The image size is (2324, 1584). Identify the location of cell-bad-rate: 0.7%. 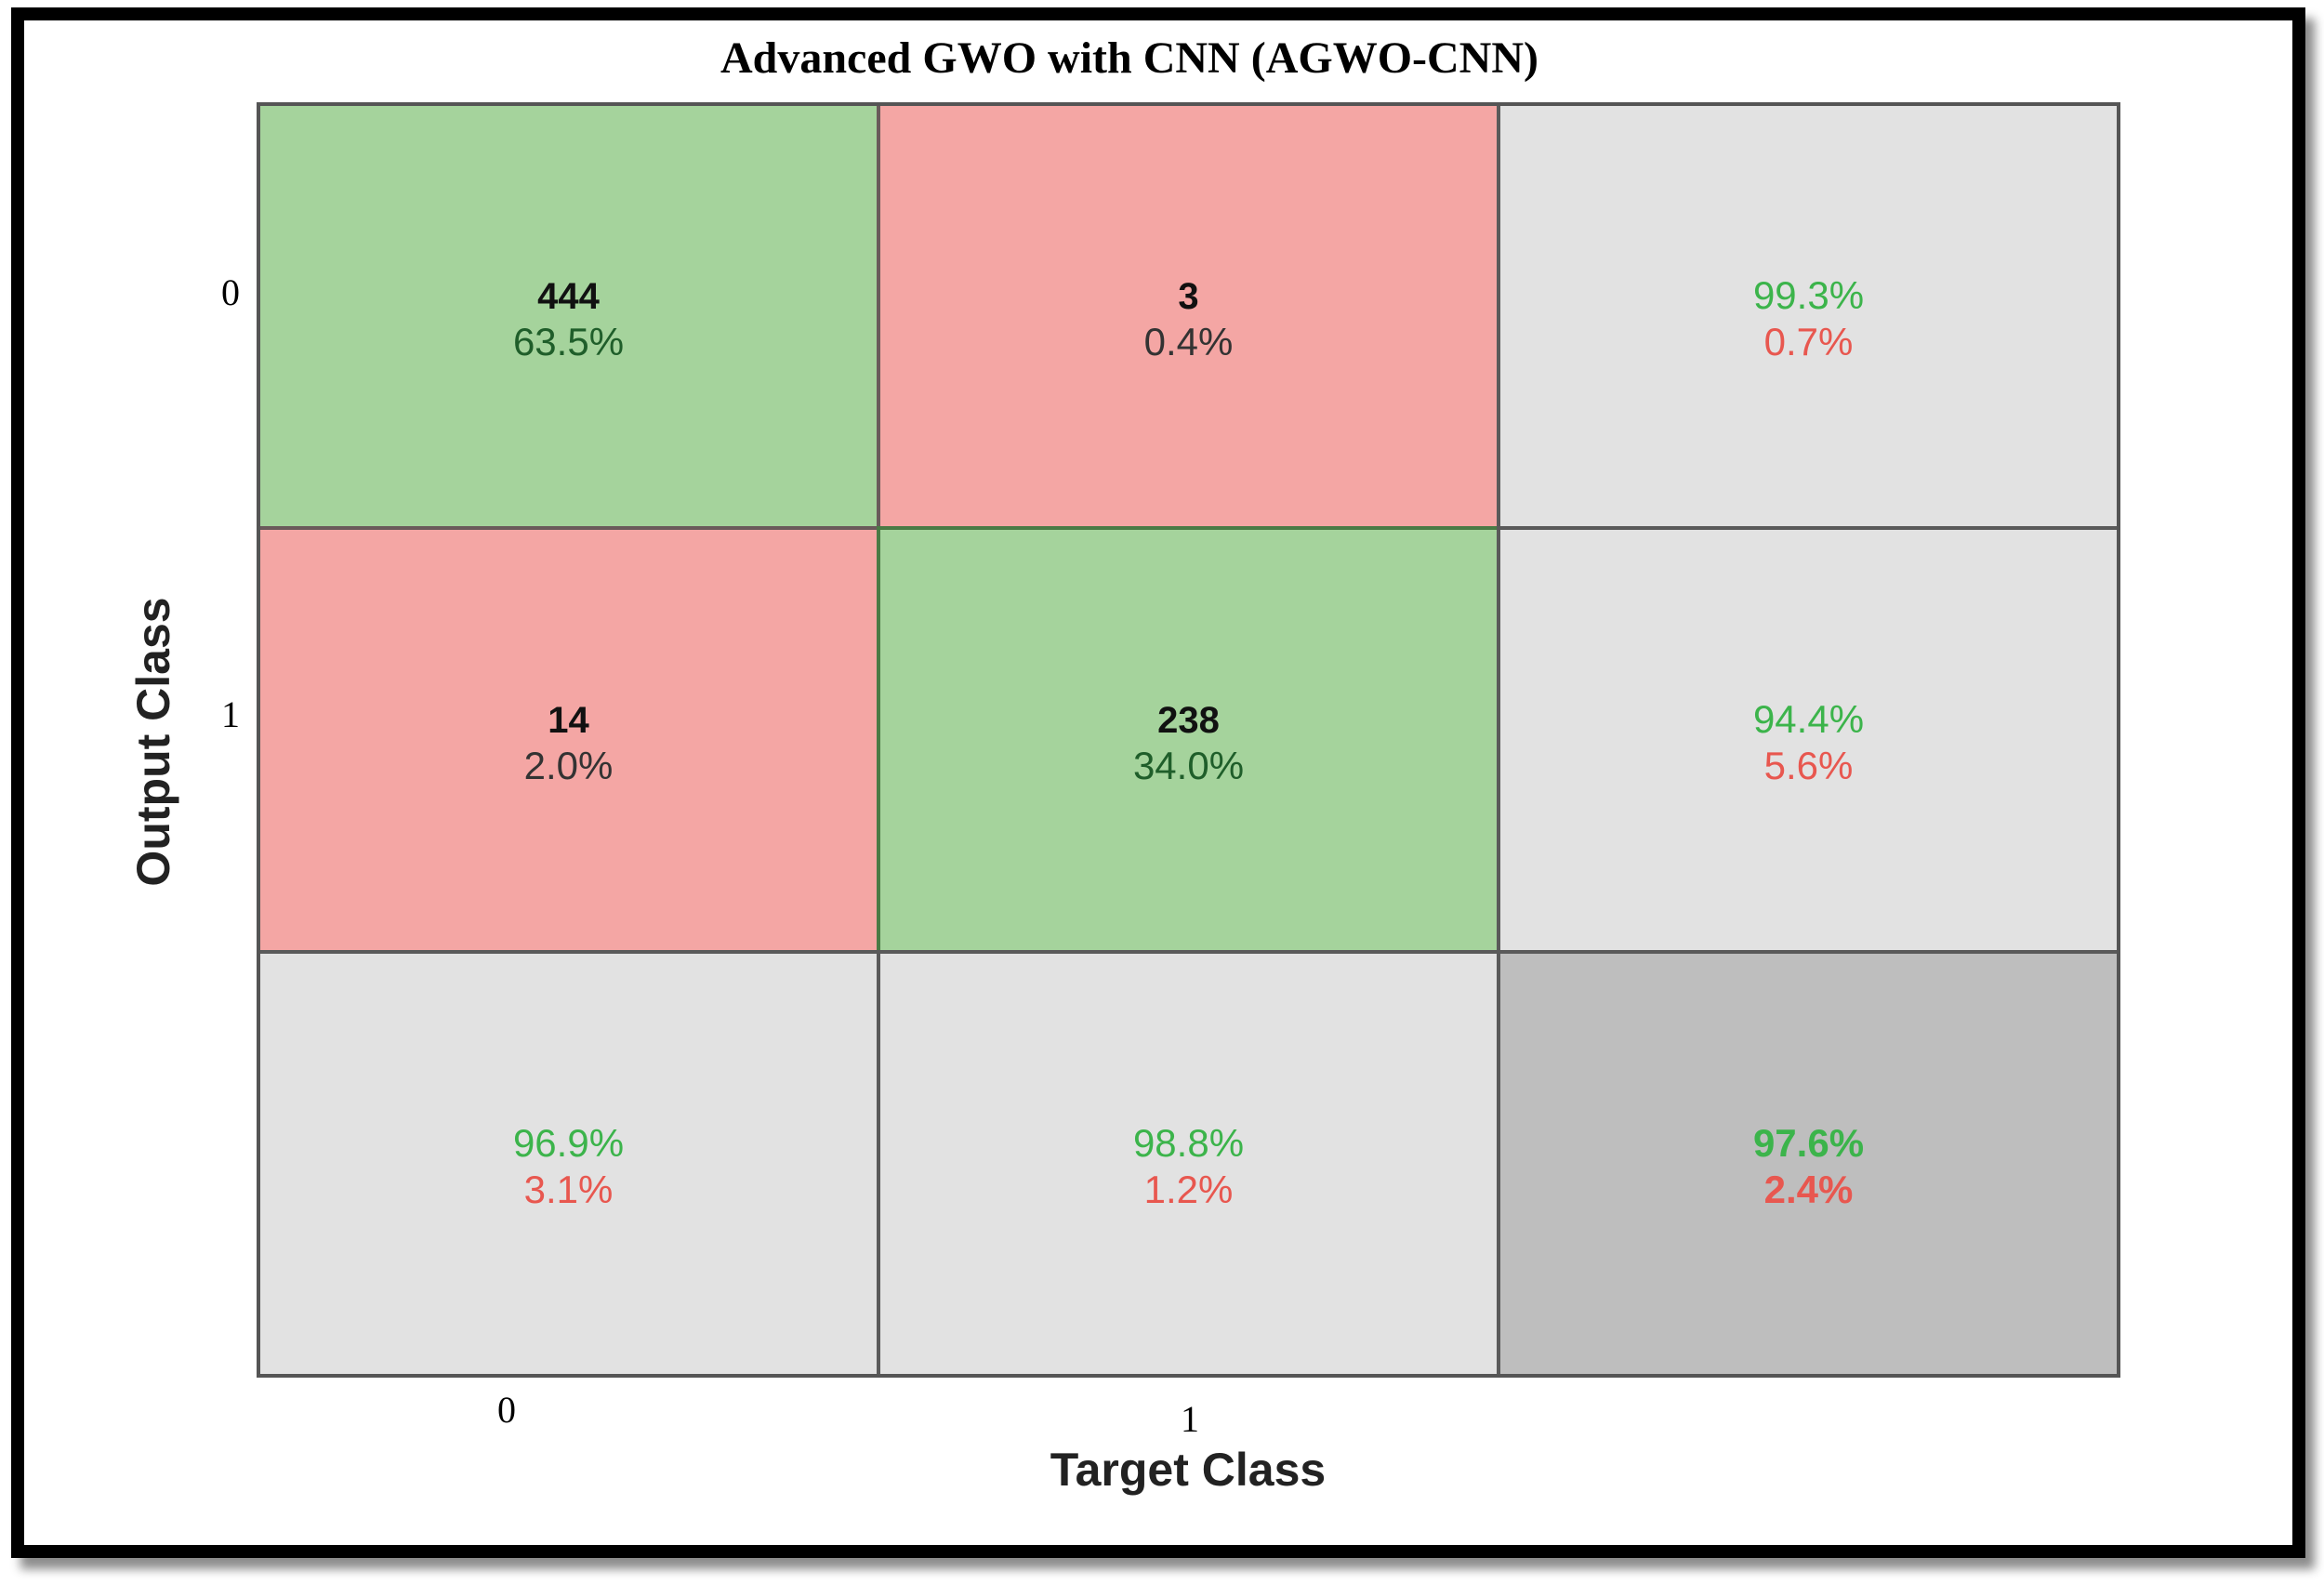
(1809, 341).